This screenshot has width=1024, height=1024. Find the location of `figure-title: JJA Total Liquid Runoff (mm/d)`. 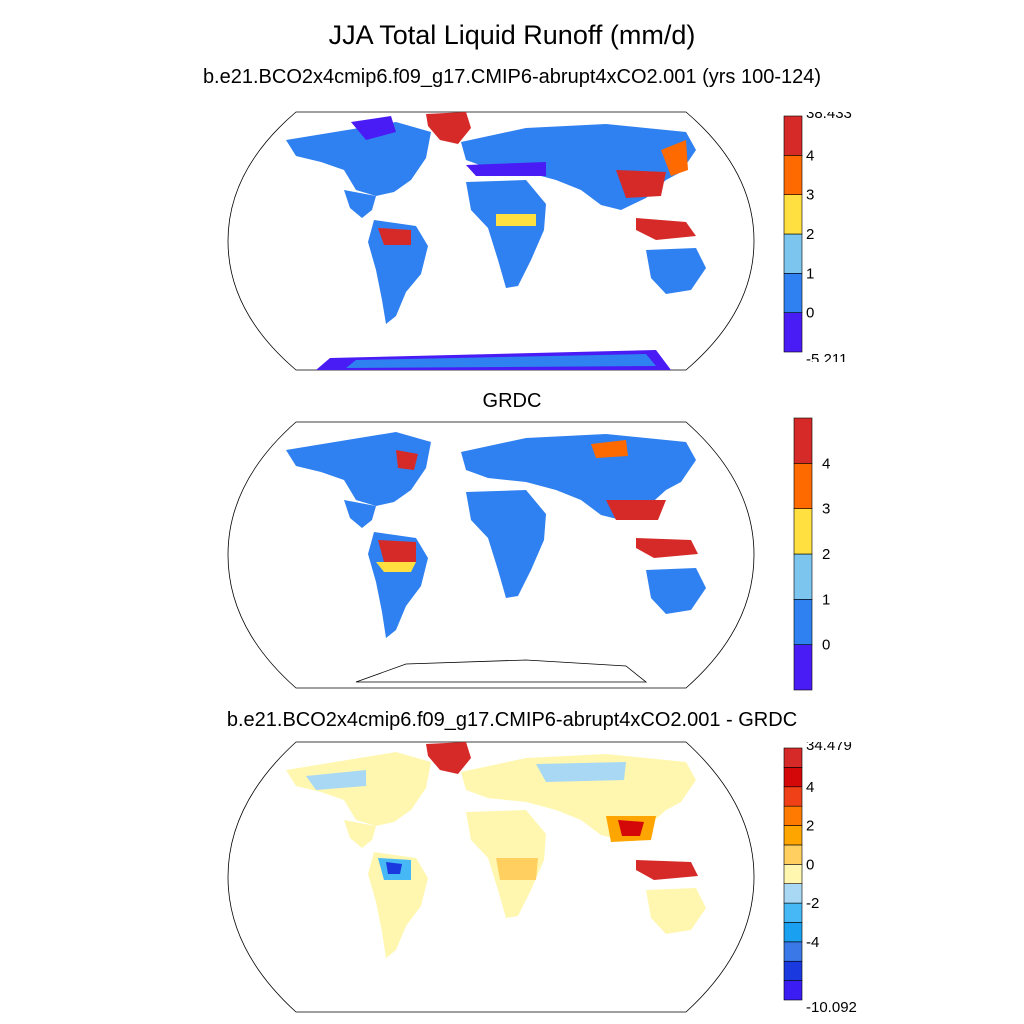

figure-title: JJA Total Liquid Runoff (mm/d) is located at coordinates (512, 35).